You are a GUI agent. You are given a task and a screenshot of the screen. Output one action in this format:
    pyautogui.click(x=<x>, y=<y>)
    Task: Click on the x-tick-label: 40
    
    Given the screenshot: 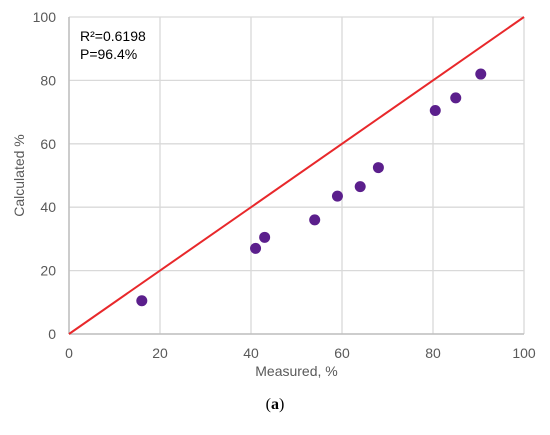 What is the action you would take?
    pyautogui.click(x=251, y=353)
    